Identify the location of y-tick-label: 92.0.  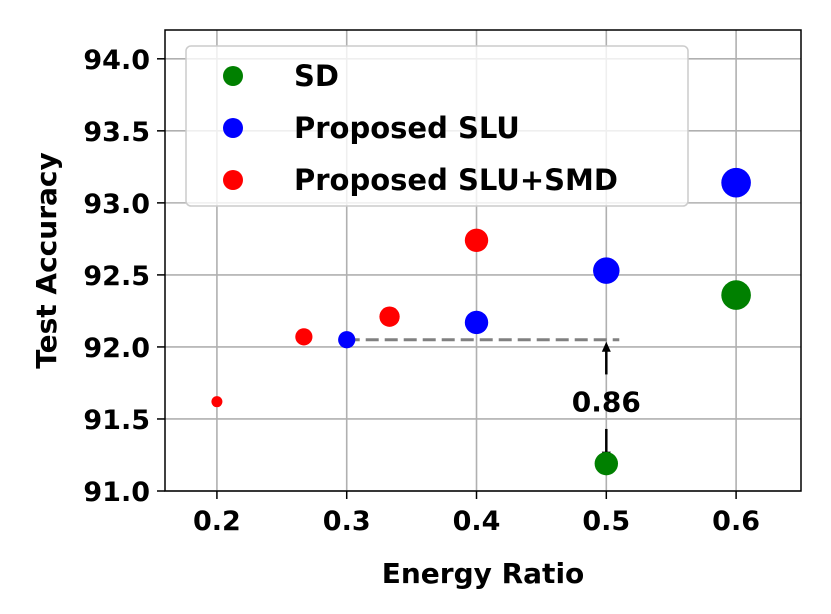
(116, 348).